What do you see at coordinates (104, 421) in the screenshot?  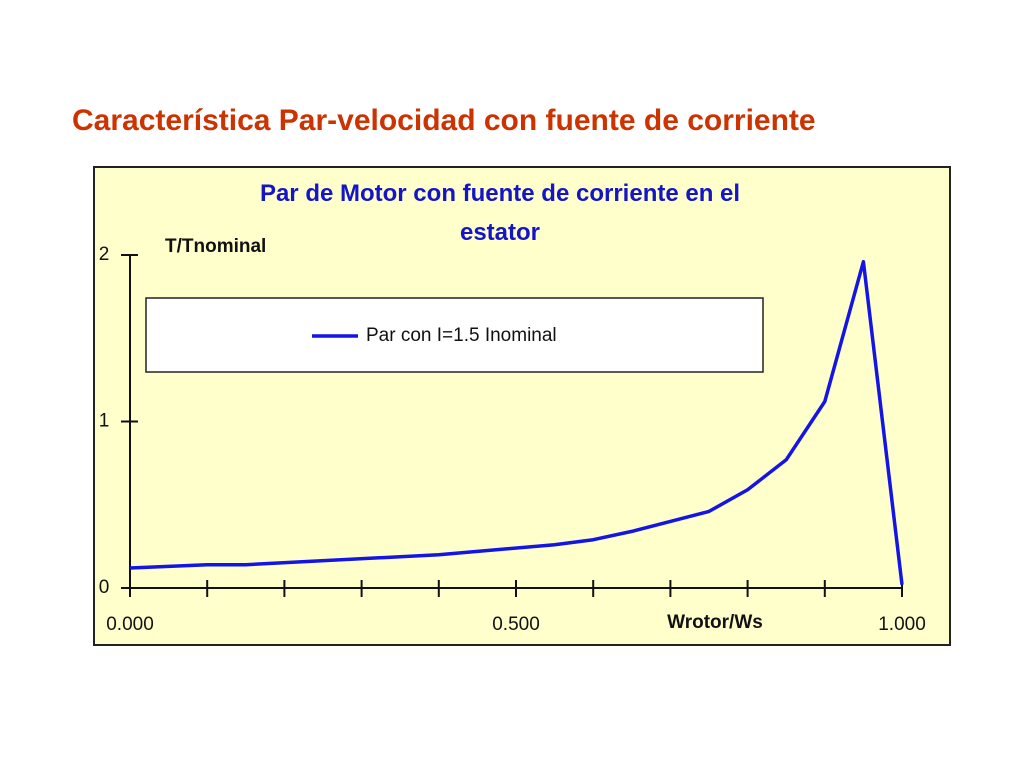 I see `y-tick-label: 1` at bounding box center [104, 421].